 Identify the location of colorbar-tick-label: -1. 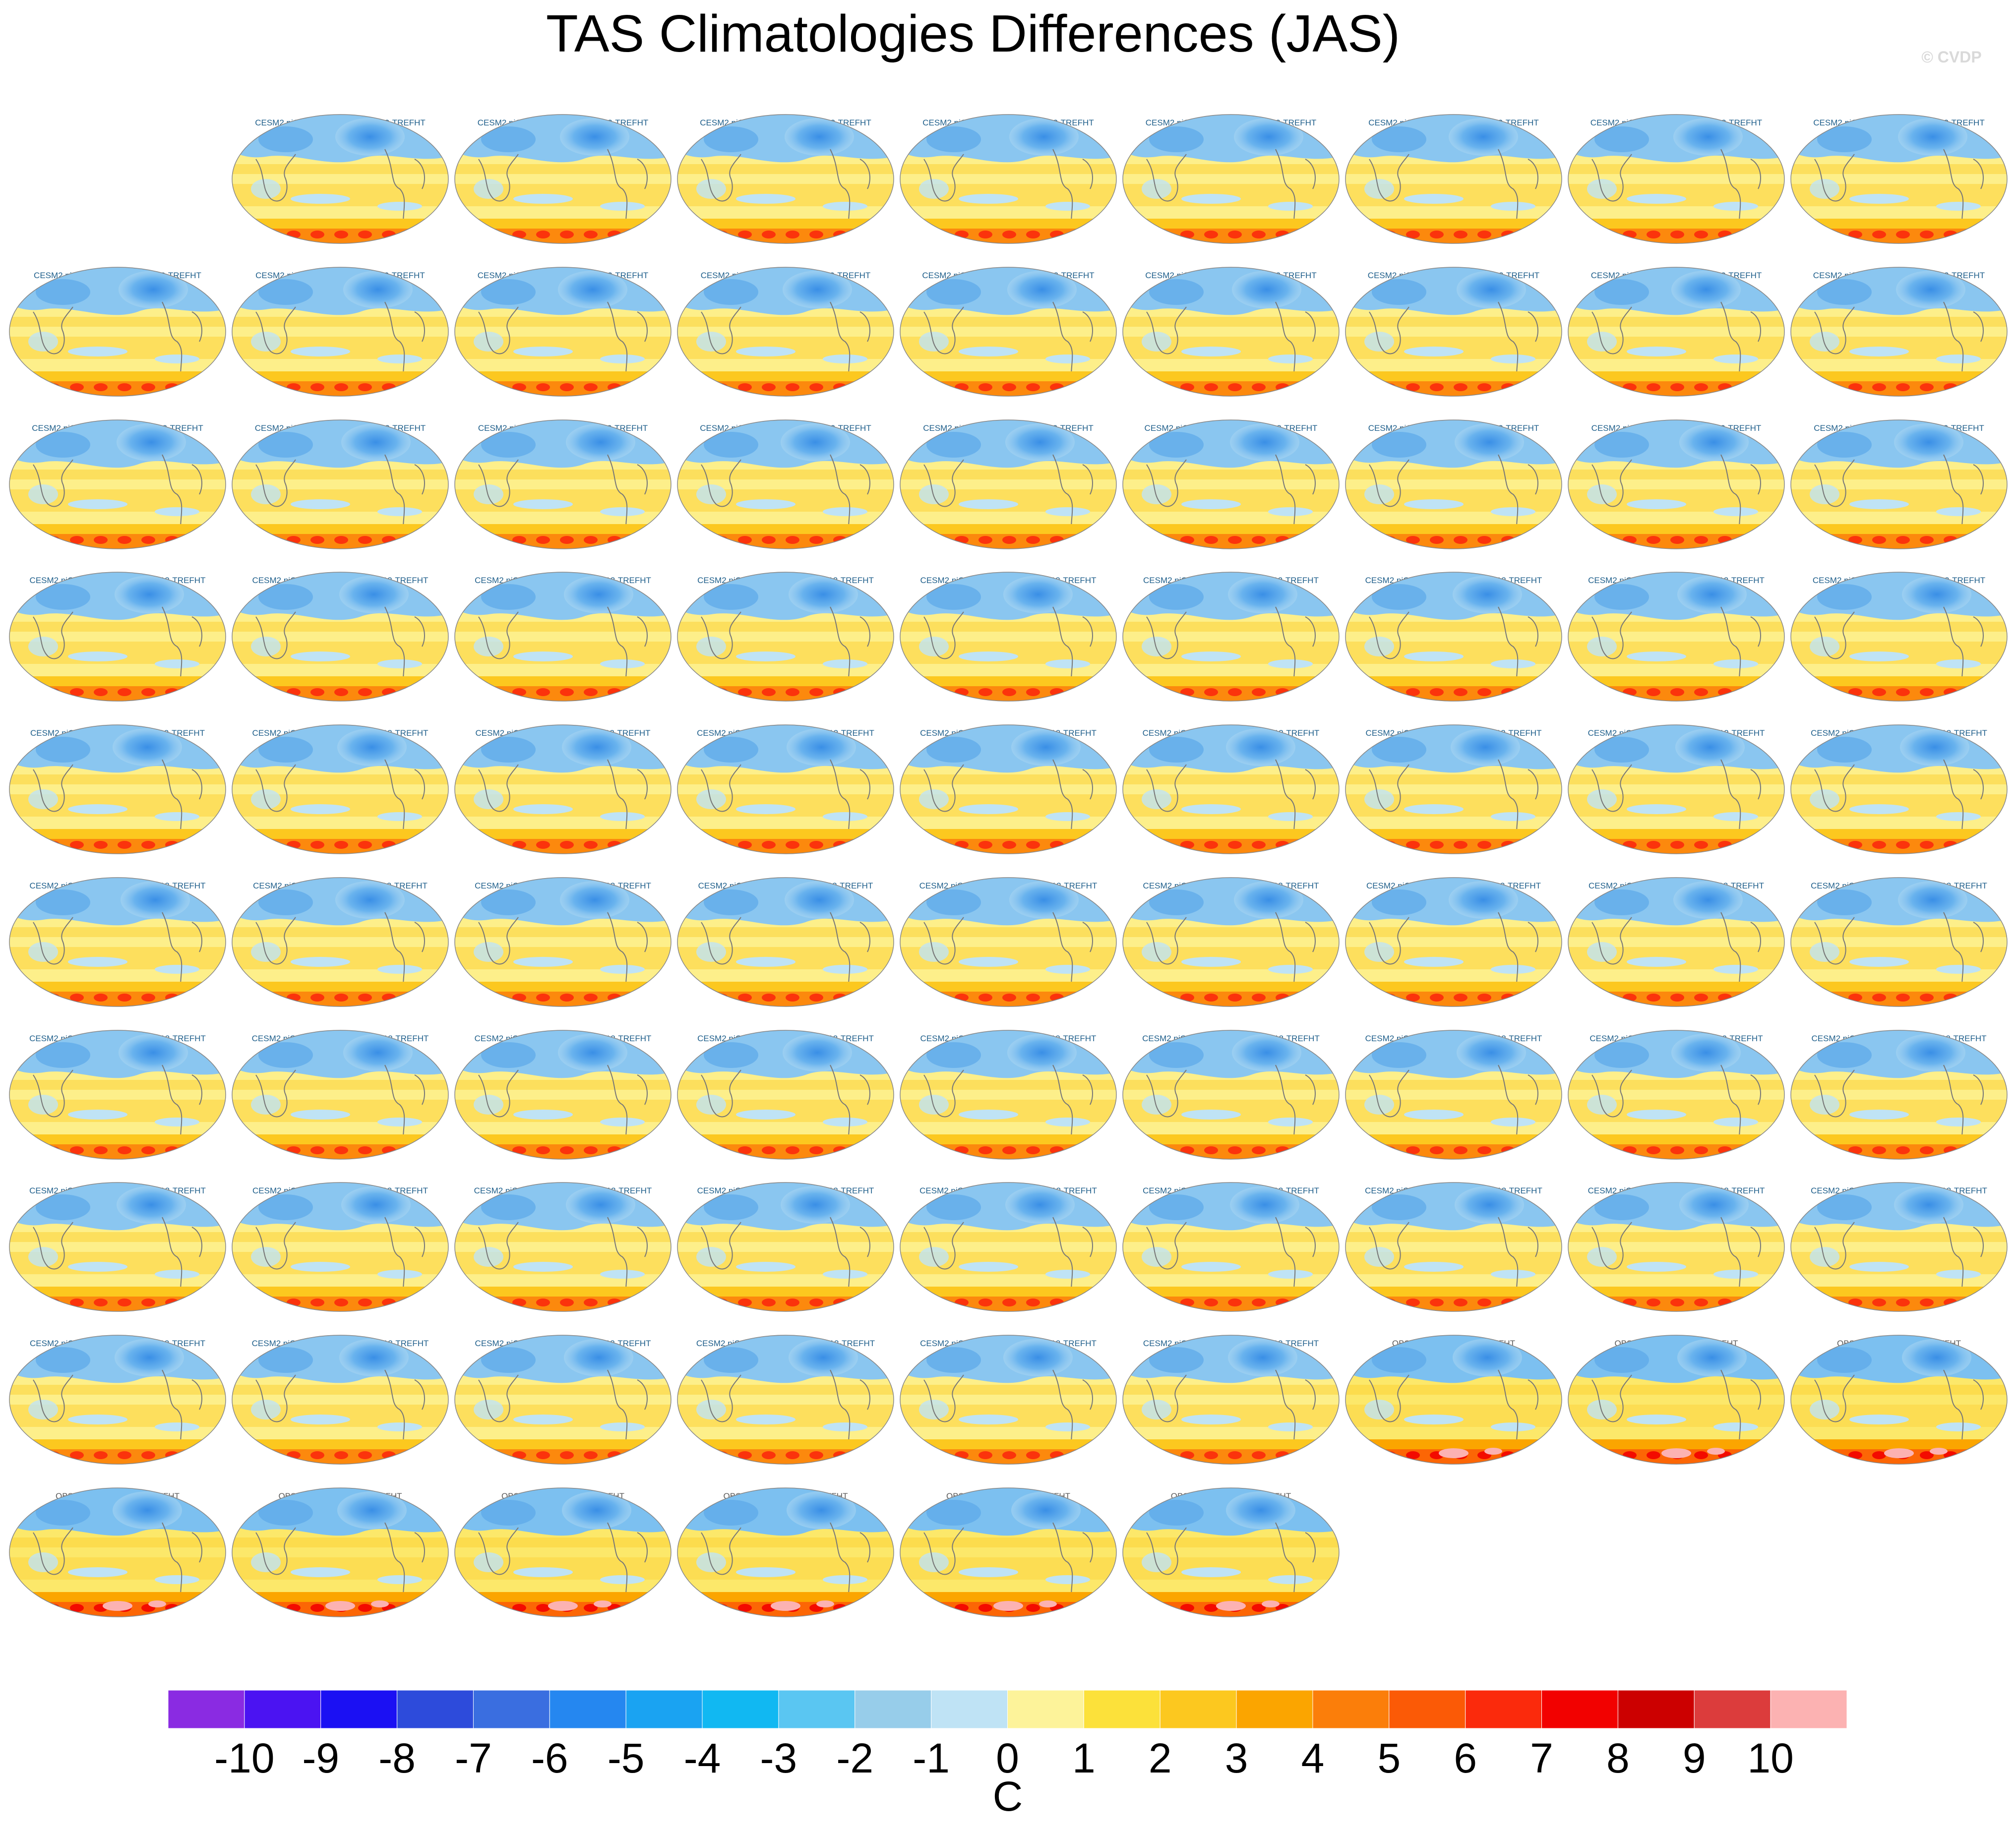
(931, 1758).